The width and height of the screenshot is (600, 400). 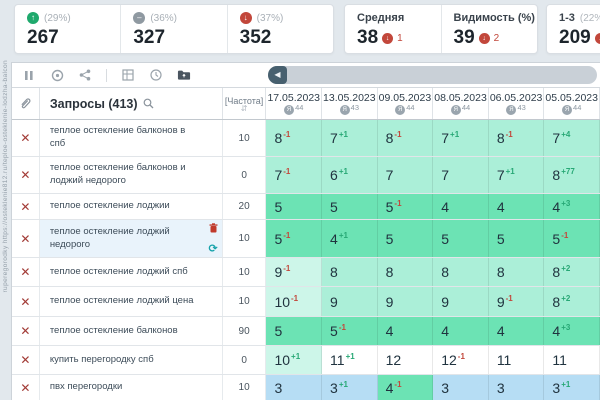 I want to click on query-text: теплое остекление лоджии, so click(x=109, y=206).